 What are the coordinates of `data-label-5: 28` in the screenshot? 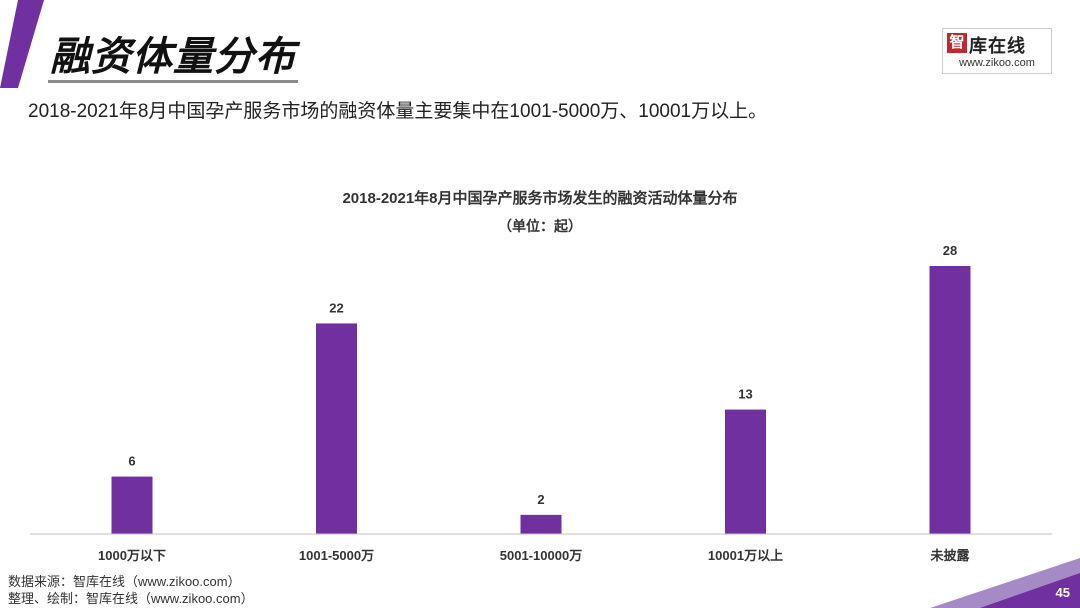 It's located at (950, 250).